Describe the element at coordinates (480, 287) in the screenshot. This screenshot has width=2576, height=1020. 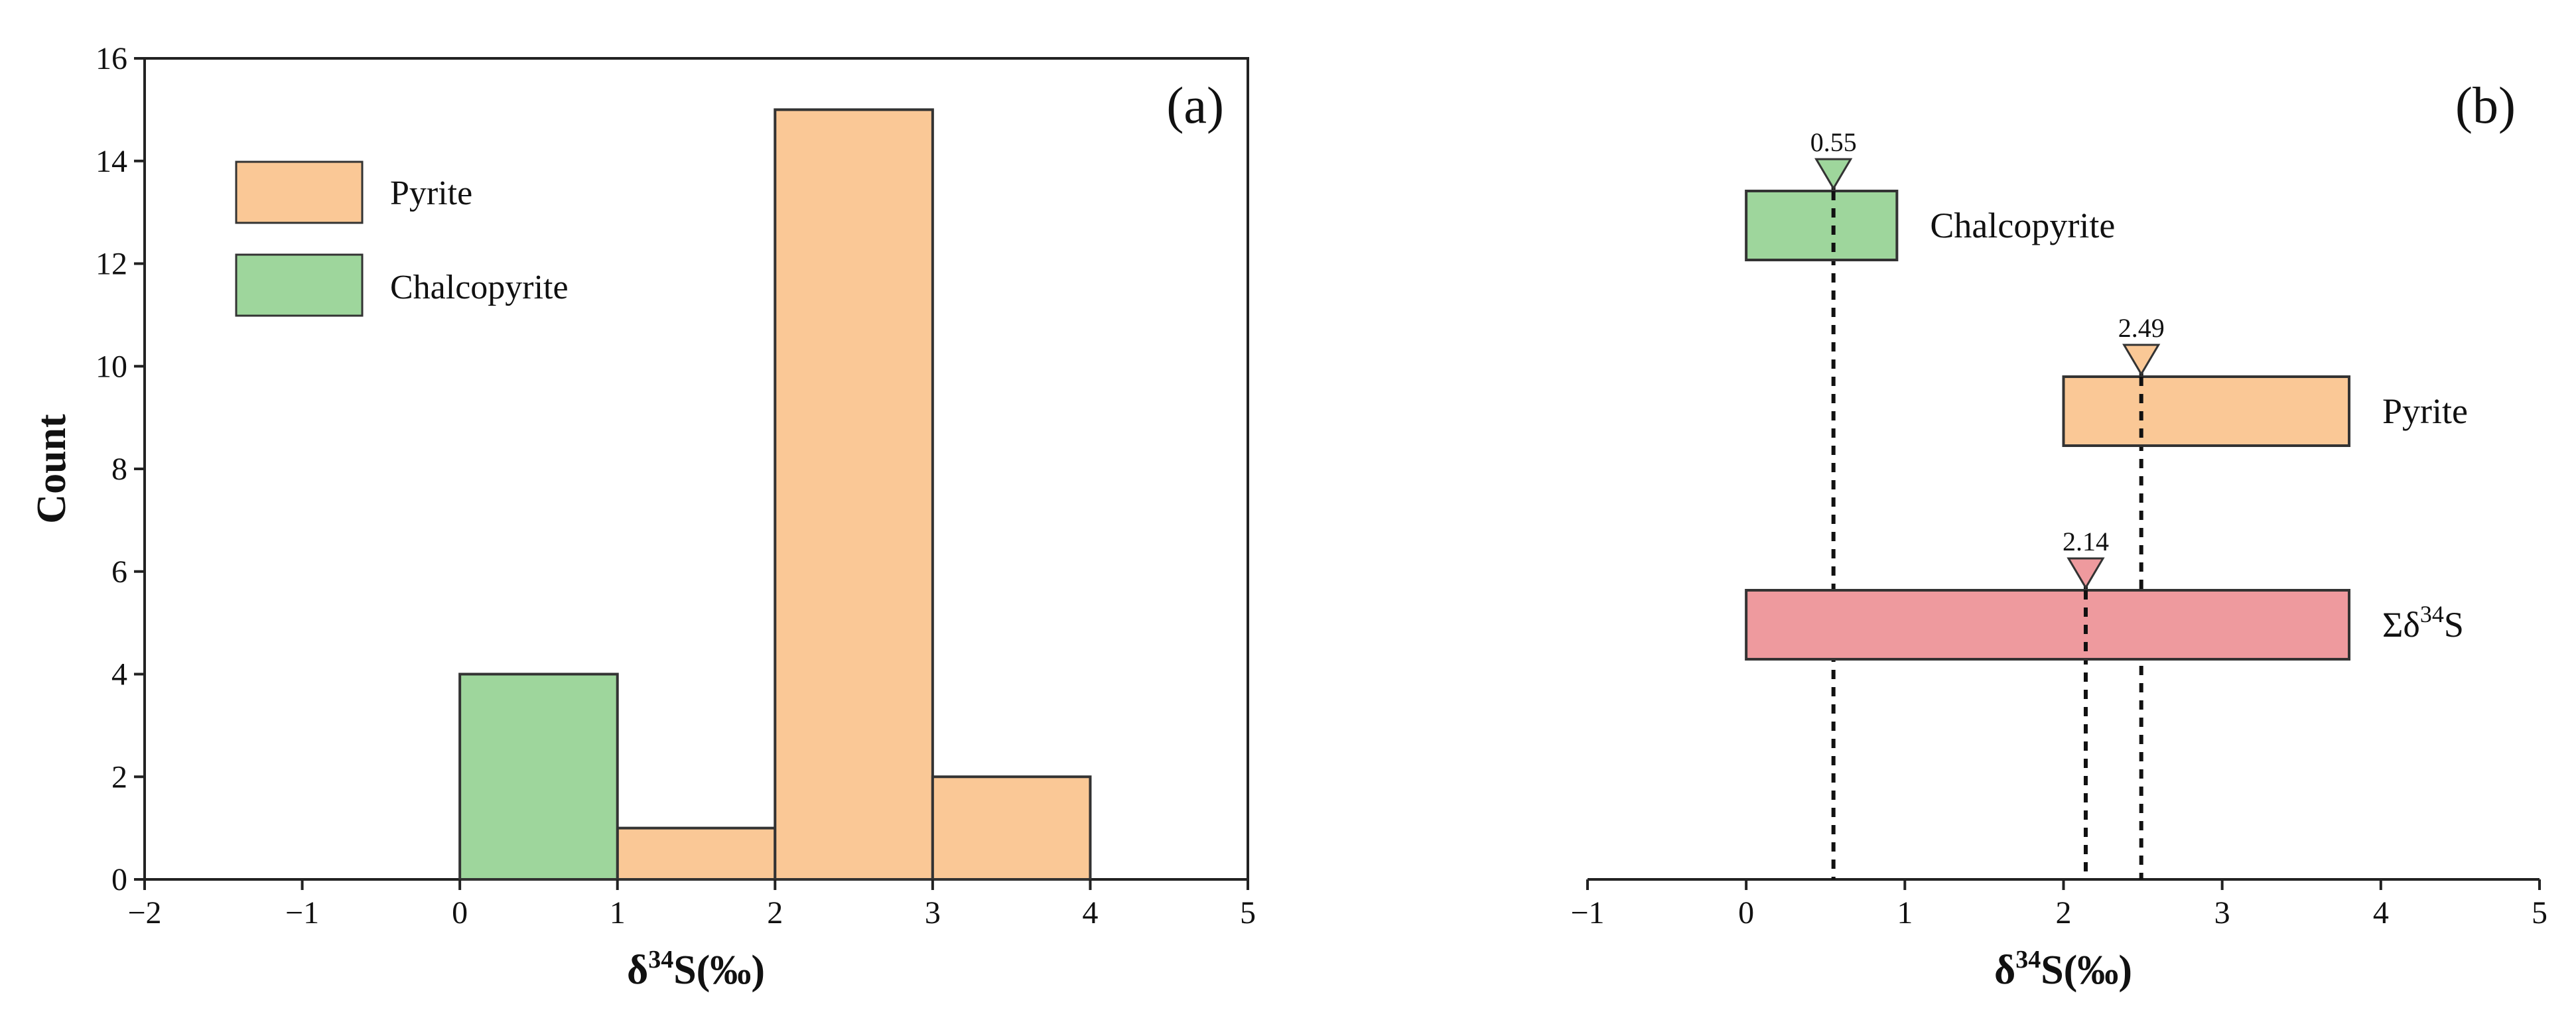
I see `legend-label-chalcopyrite: Chalcopyrite` at that location.